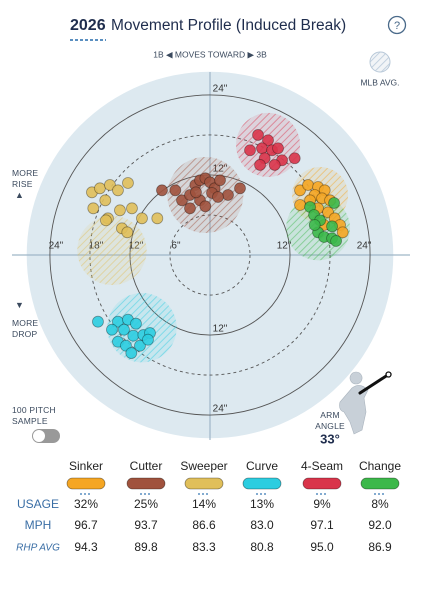 This screenshot has width=426, height=614. I want to click on arm-label: ARM ANGLE, so click(330, 420).